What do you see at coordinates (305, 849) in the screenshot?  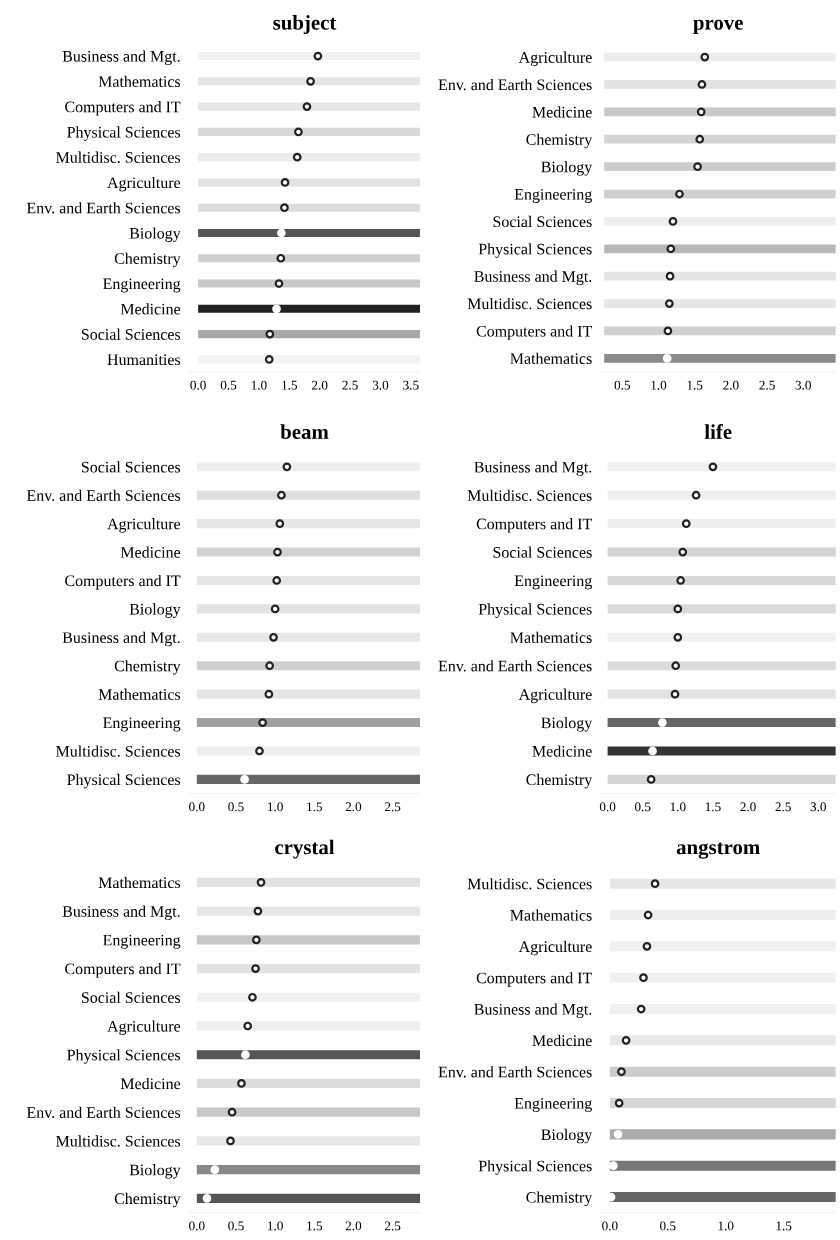 I see `chart-title: crystal` at bounding box center [305, 849].